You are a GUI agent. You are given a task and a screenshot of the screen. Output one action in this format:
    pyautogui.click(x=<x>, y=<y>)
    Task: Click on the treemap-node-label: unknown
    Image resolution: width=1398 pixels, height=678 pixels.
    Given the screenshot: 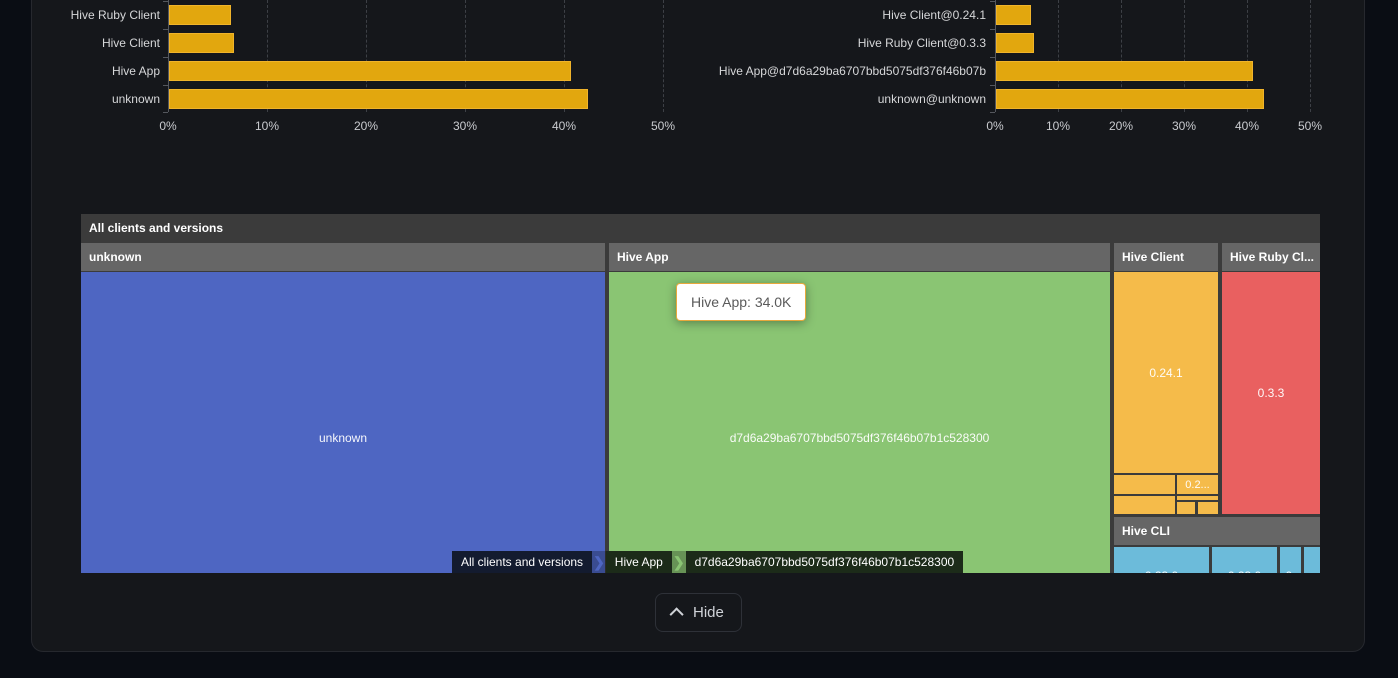 What is the action you would take?
    pyautogui.click(x=343, y=438)
    